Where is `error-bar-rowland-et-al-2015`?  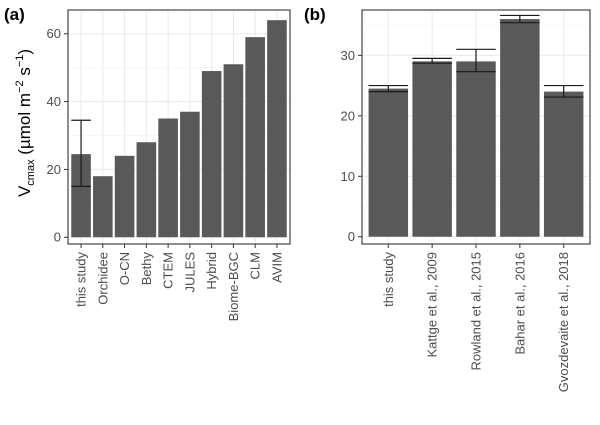 error-bar-rowland-et-al-2015 is located at coordinates (476, 60).